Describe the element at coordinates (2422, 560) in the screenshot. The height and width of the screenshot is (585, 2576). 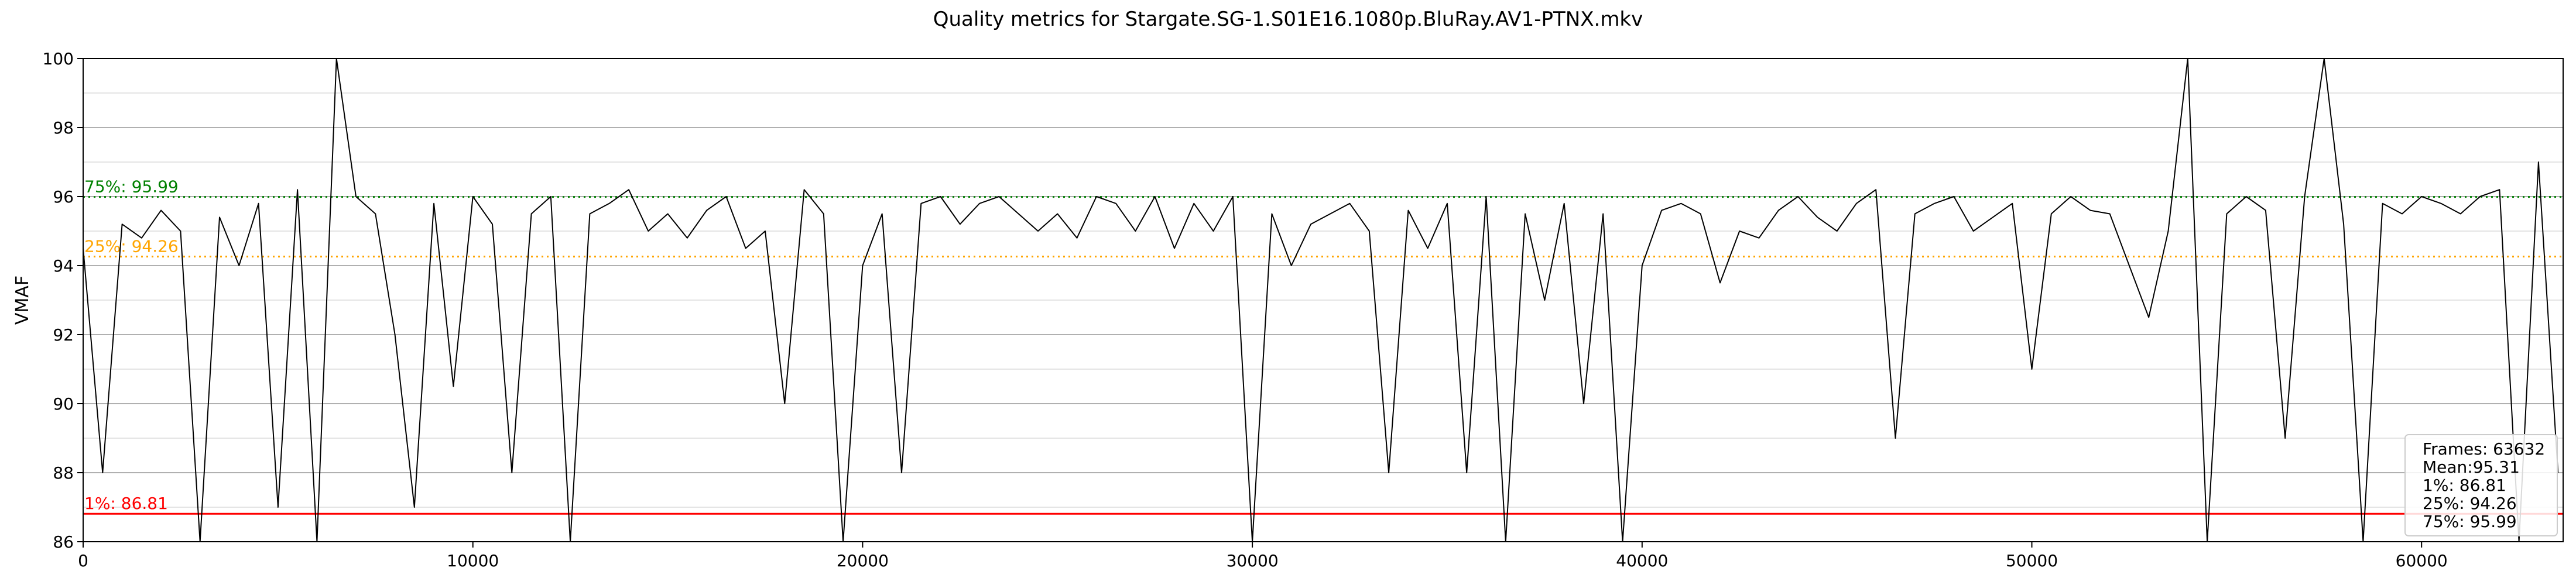
I see `x-tick-label: 60000` at that location.